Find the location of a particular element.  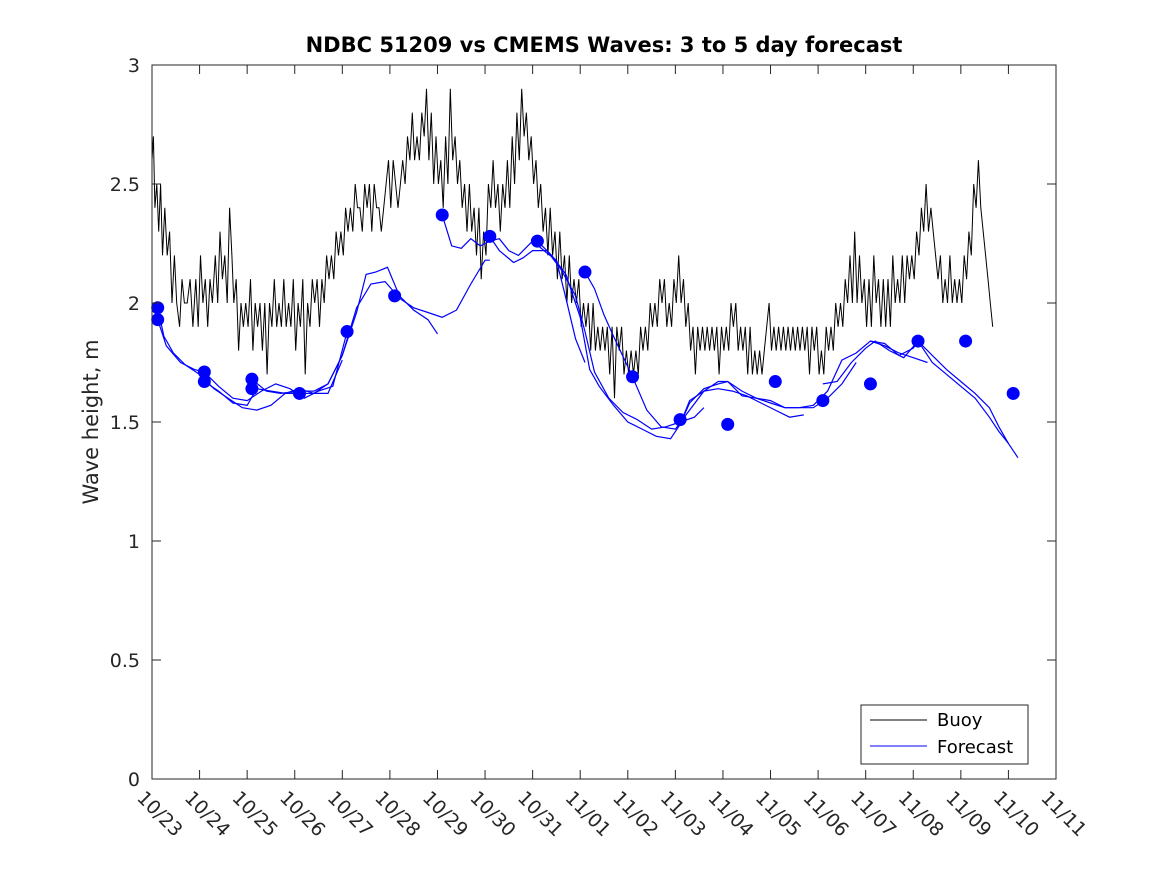

y-tick-label: 0 is located at coordinates (134, 780).